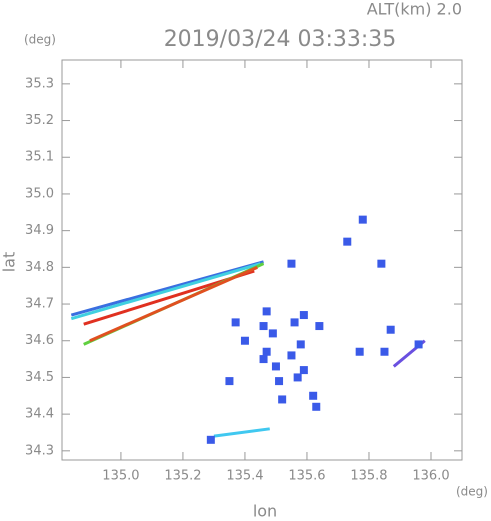 This screenshot has width=491, height=521. I want to click on y-tick-label: 34.8, so click(39, 267).